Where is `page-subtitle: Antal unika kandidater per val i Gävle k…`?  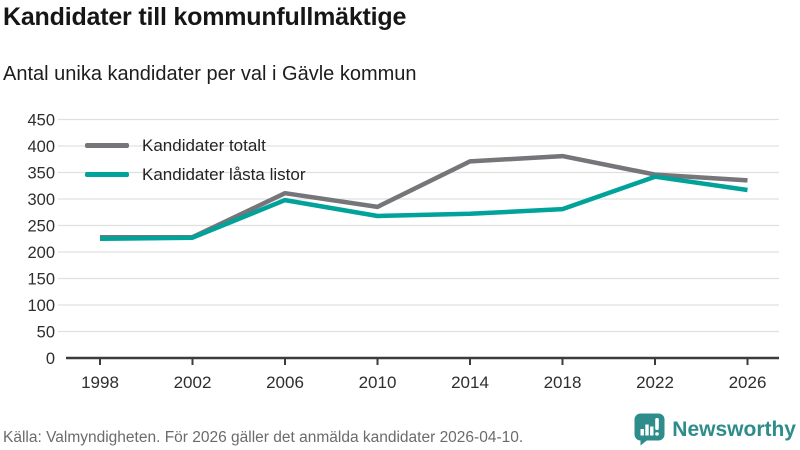 page-subtitle: Antal unika kandidater per val i Gävle k… is located at coordinates (210, 74).